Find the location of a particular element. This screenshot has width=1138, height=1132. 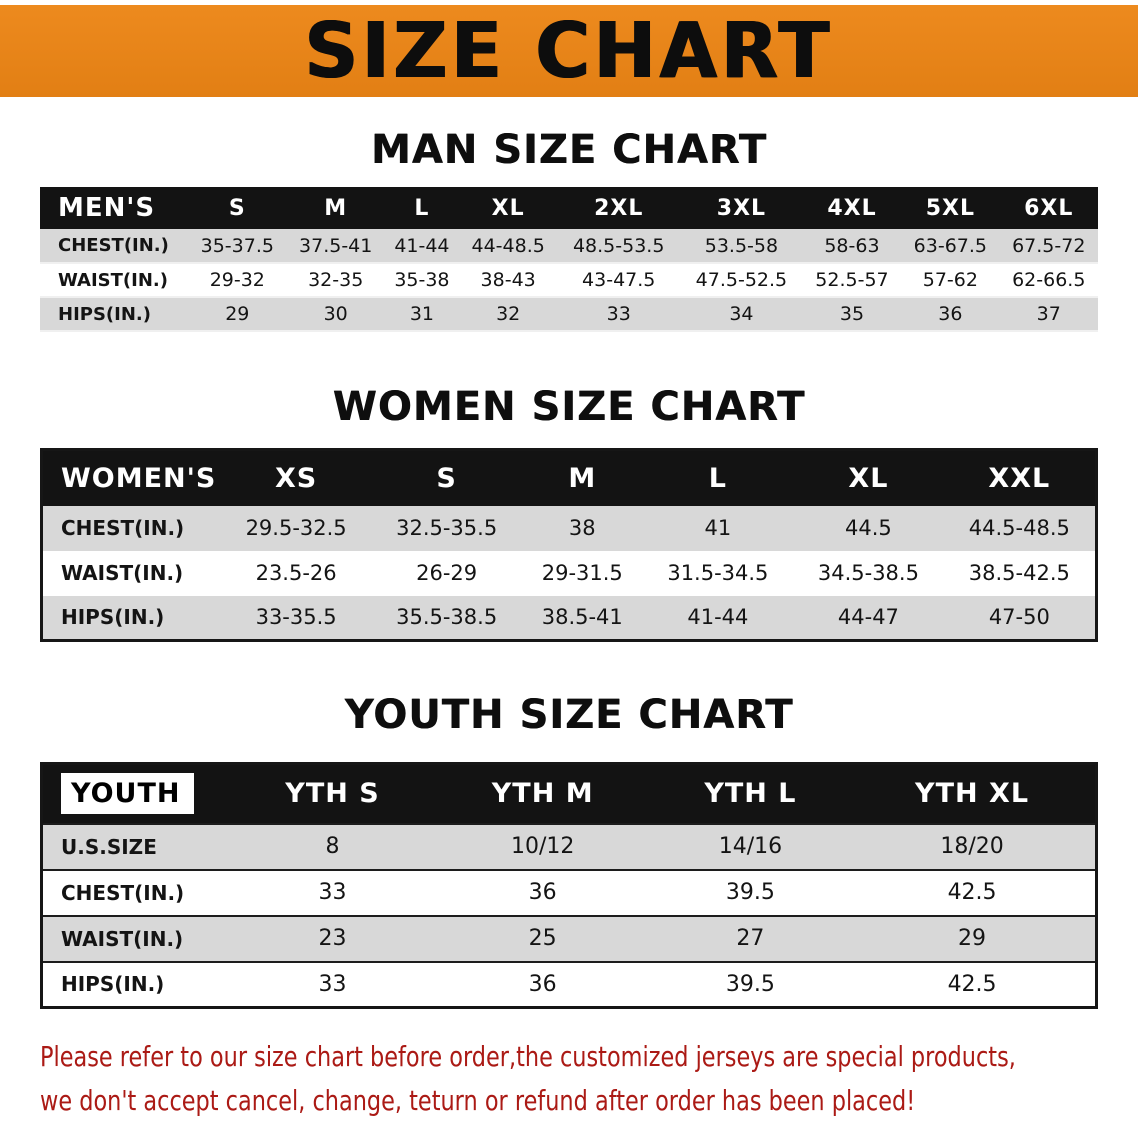

size-header-cell: M is located at coordinates (336, 208).